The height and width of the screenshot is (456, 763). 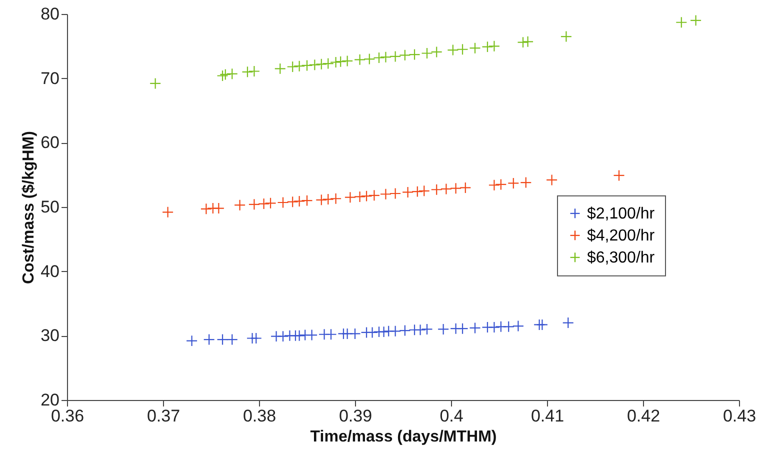 I want to click on x-tick-label: 0.43, so click(x=739, y=416).